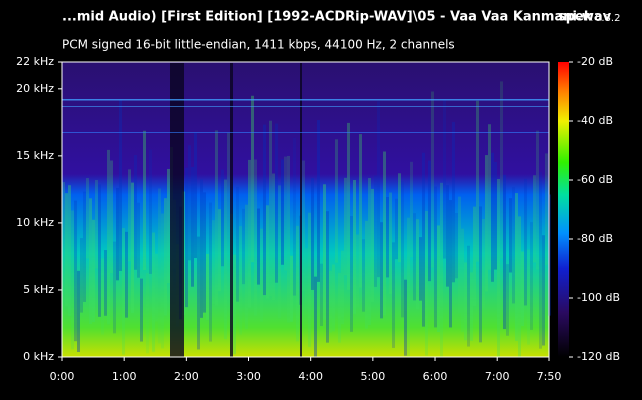 The width and height of the screenshot is (642, 400). Describe the element at coordinates (305, 106) in the screenshot. I see `spectral-line` at that location.